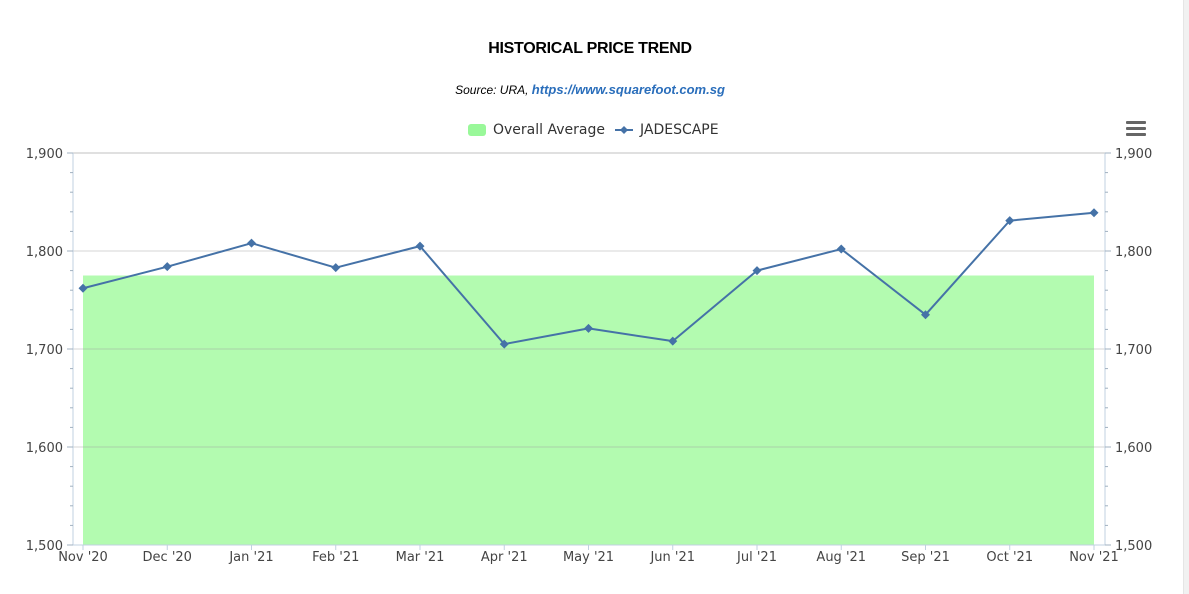 The height and width of the screenshot is (594, 1189). Describe the element at coordinates (44, 252) in the screenshot. I see `y-tick-label-left: 1,800` at that location.